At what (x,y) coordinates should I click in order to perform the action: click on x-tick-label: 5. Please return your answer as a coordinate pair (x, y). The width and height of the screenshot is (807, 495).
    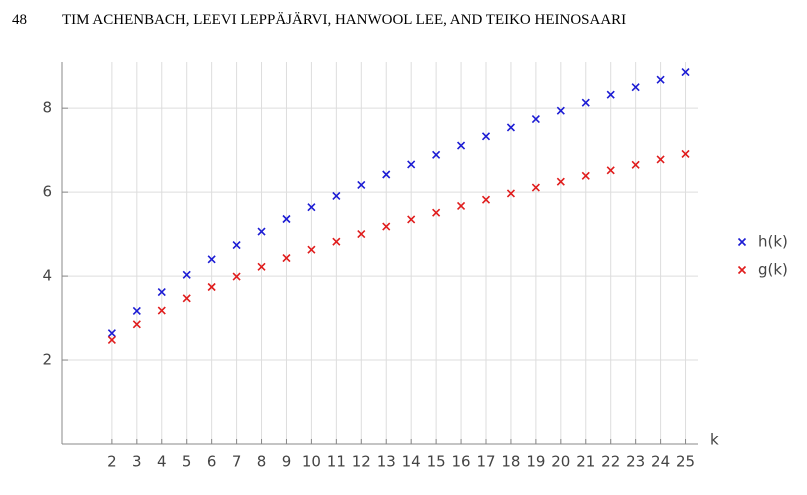
    Looking at the image, I should click on (187, 462).